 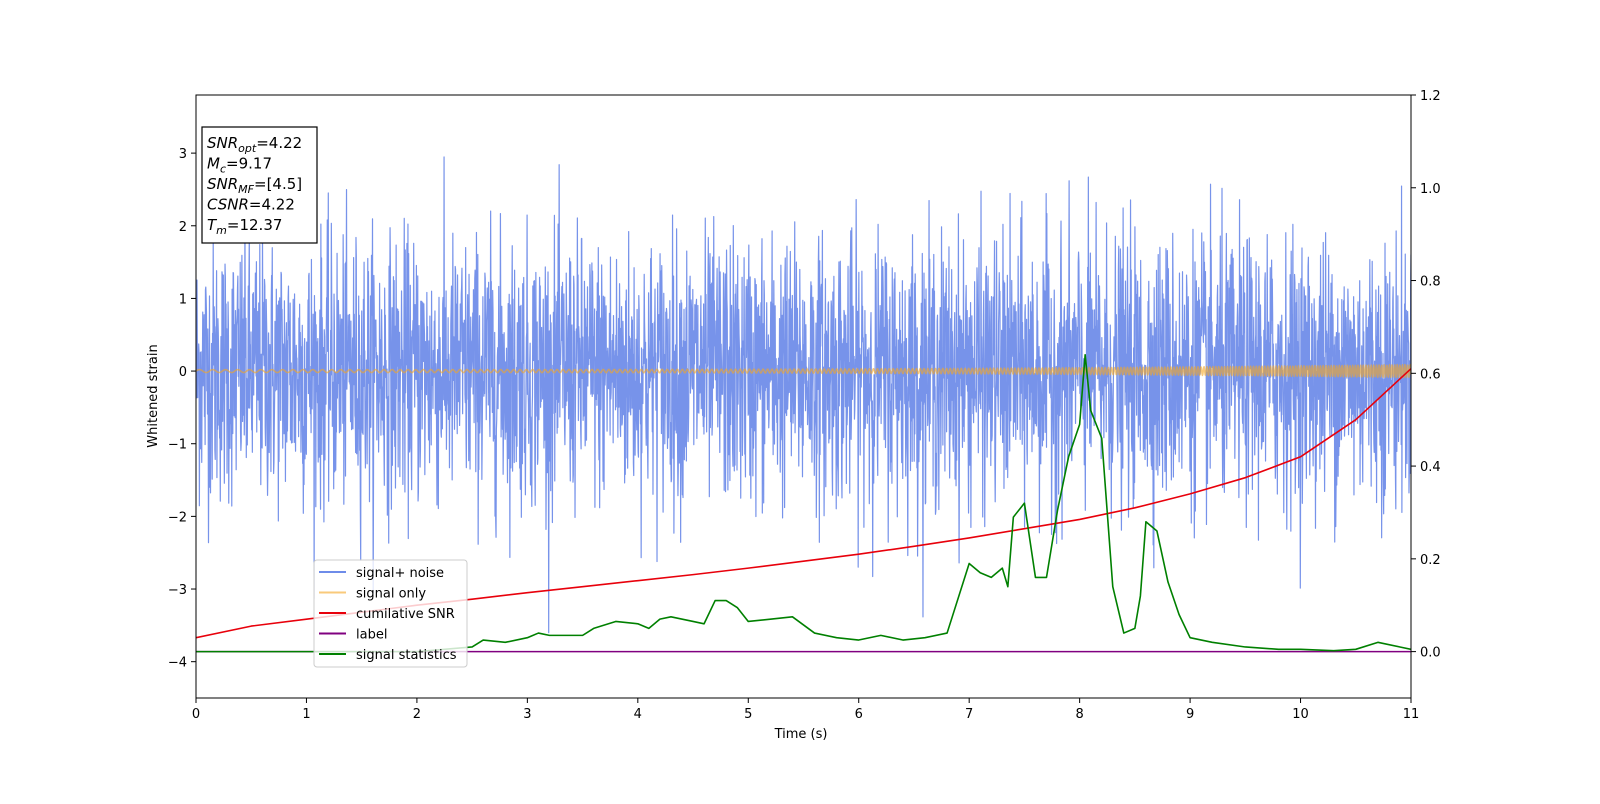 I want to click on legend-label-0: signal+ noise, so click(x=400, y=573).